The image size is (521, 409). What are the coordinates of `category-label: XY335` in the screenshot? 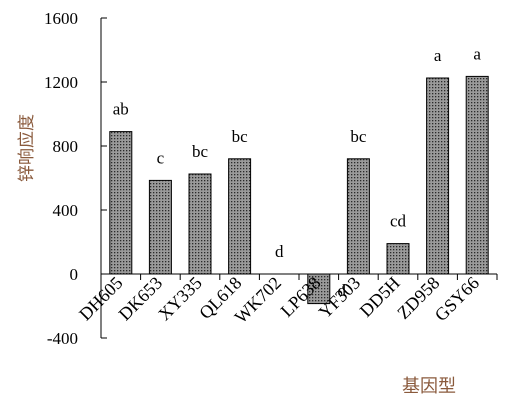 It's located at (180, 299).